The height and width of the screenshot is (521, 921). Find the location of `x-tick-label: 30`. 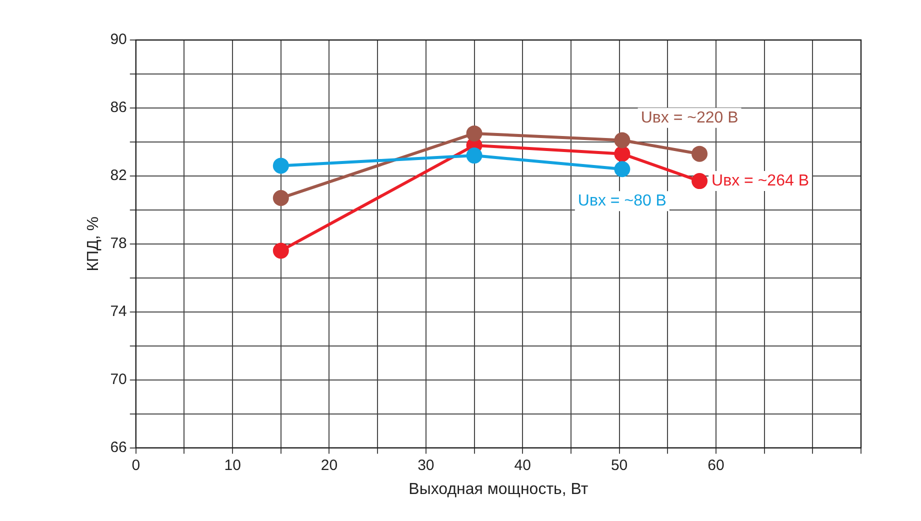

x-tick-label: 30 is located at coordinates (426, 465).